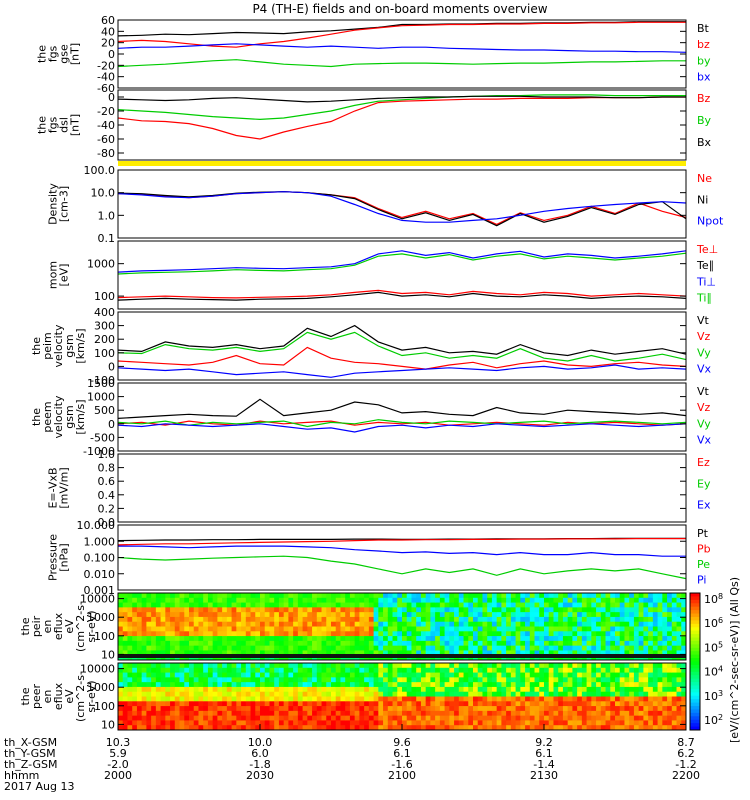 This screenshot has width=750, height=800. What do you see at coordinates (104, 339) in the screenshot?
I see `y-tick-label: 200` at bounding box center [104, 339].